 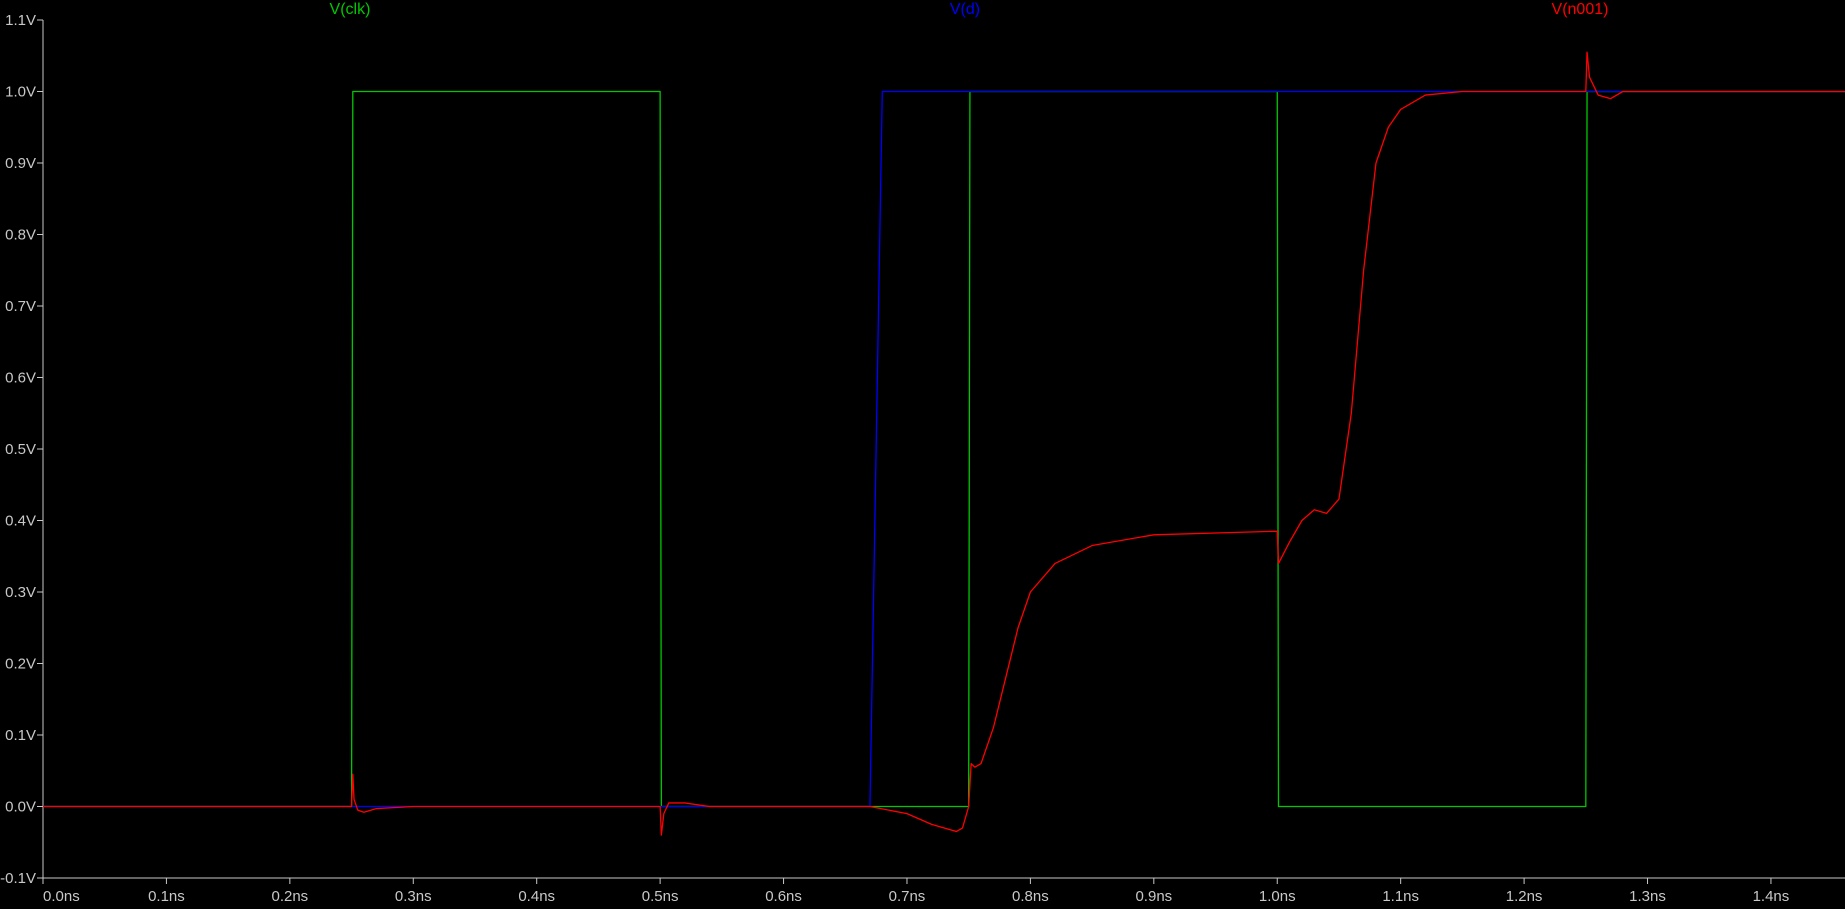 I want to click on legend-entry: V(clk), so click(x=350, y=9).